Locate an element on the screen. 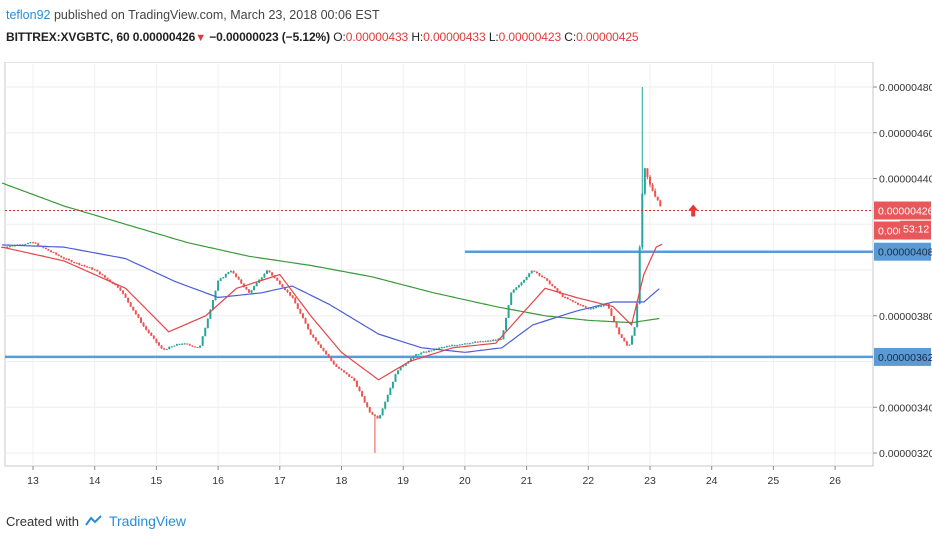 The width and height of the screenshot is (932, 550). symbol-label: BITTREX:XVGBTC, 60 is located at coordinates (68, 37).